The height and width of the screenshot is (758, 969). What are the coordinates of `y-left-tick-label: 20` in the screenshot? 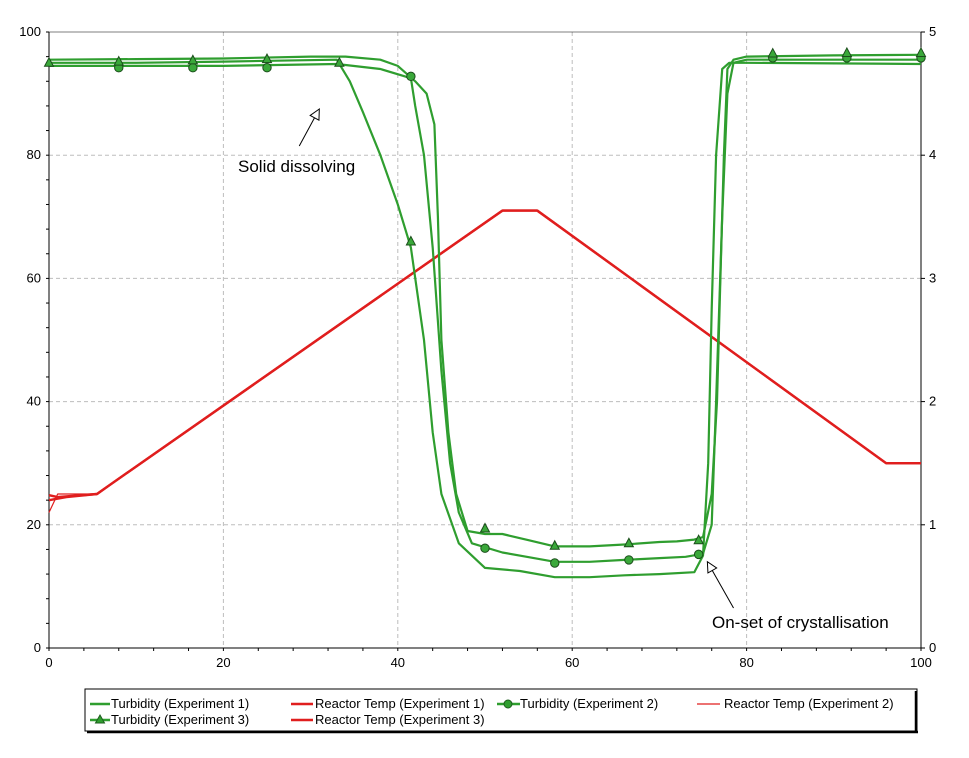 It's located at (34, 524).